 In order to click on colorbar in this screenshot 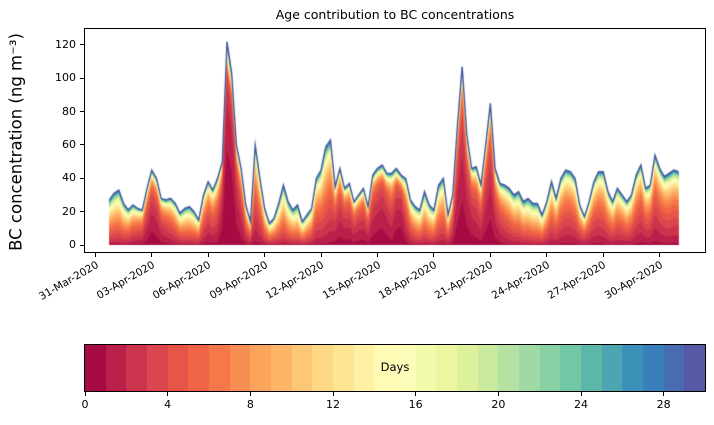, I will do `click(395, 368)`.